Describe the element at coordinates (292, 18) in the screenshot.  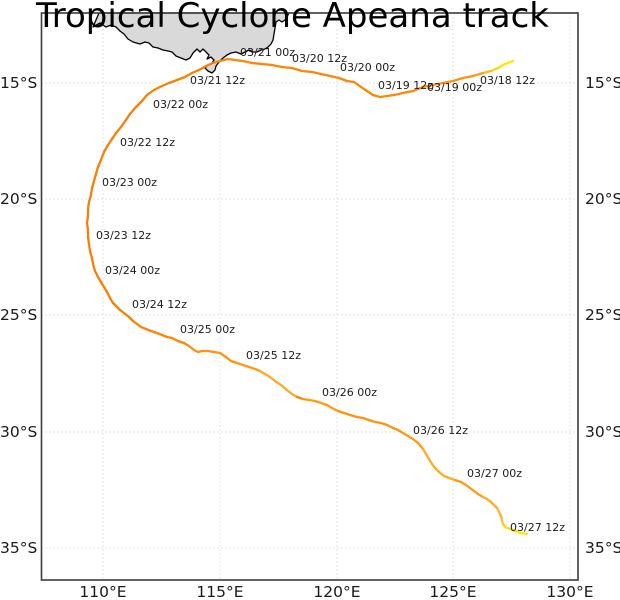
I see `chart-title: Tropical Cyclone Apeana track` at that location.